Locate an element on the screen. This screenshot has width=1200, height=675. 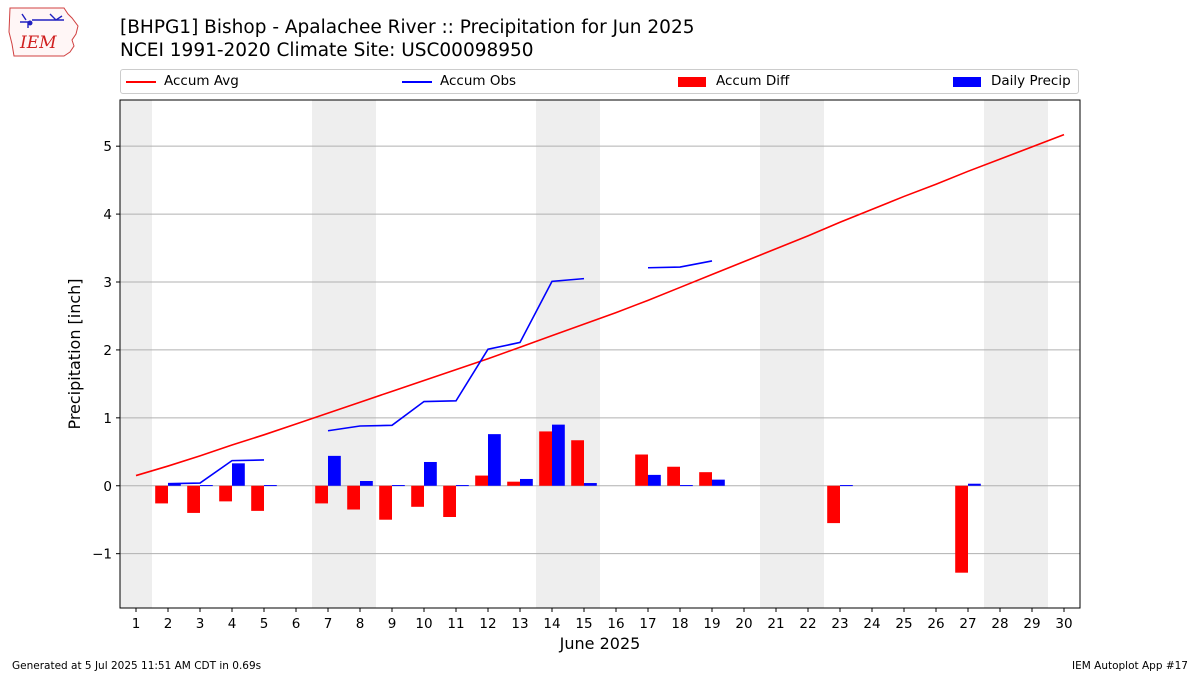
x-tick-label: 9 is located at coordinates (392, 624).